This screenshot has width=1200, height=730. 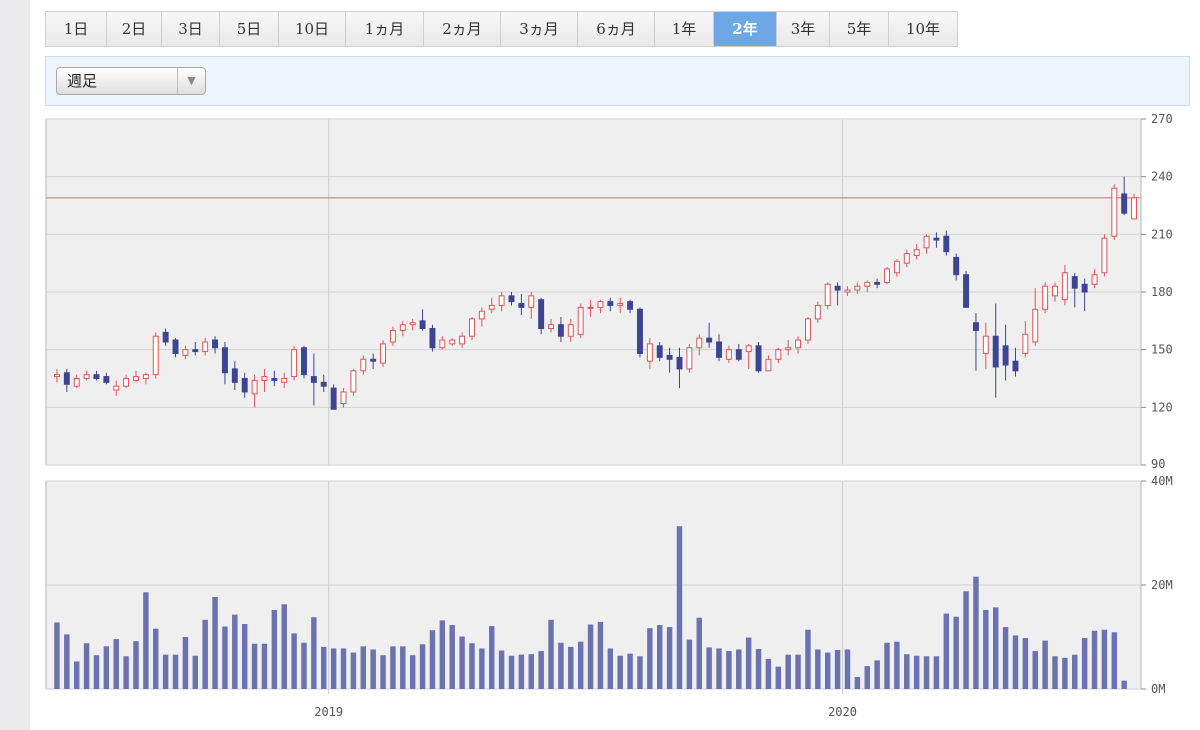 What do you see at coordinates (803, 29) in the screenshot?
I see `tab-period-12: 3年` at bounding box center [803, 29].